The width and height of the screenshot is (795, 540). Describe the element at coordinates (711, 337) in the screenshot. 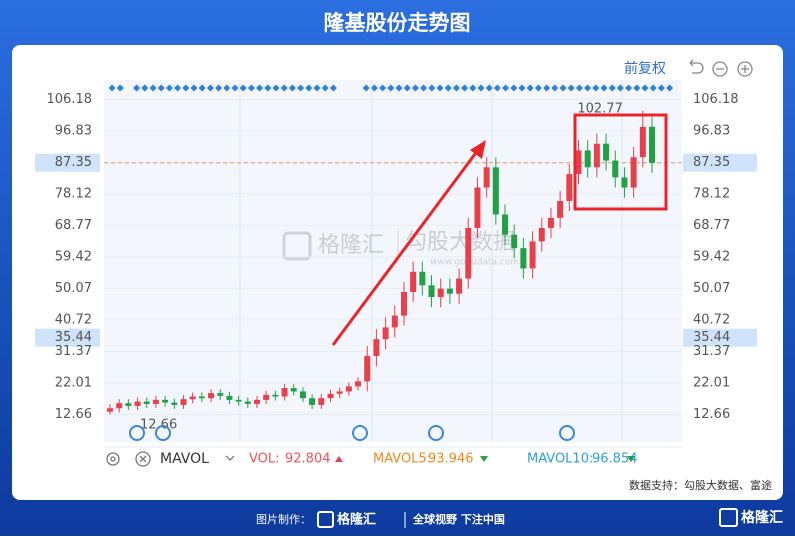

I see `cursor-price-label-right: 35.44` at that location.